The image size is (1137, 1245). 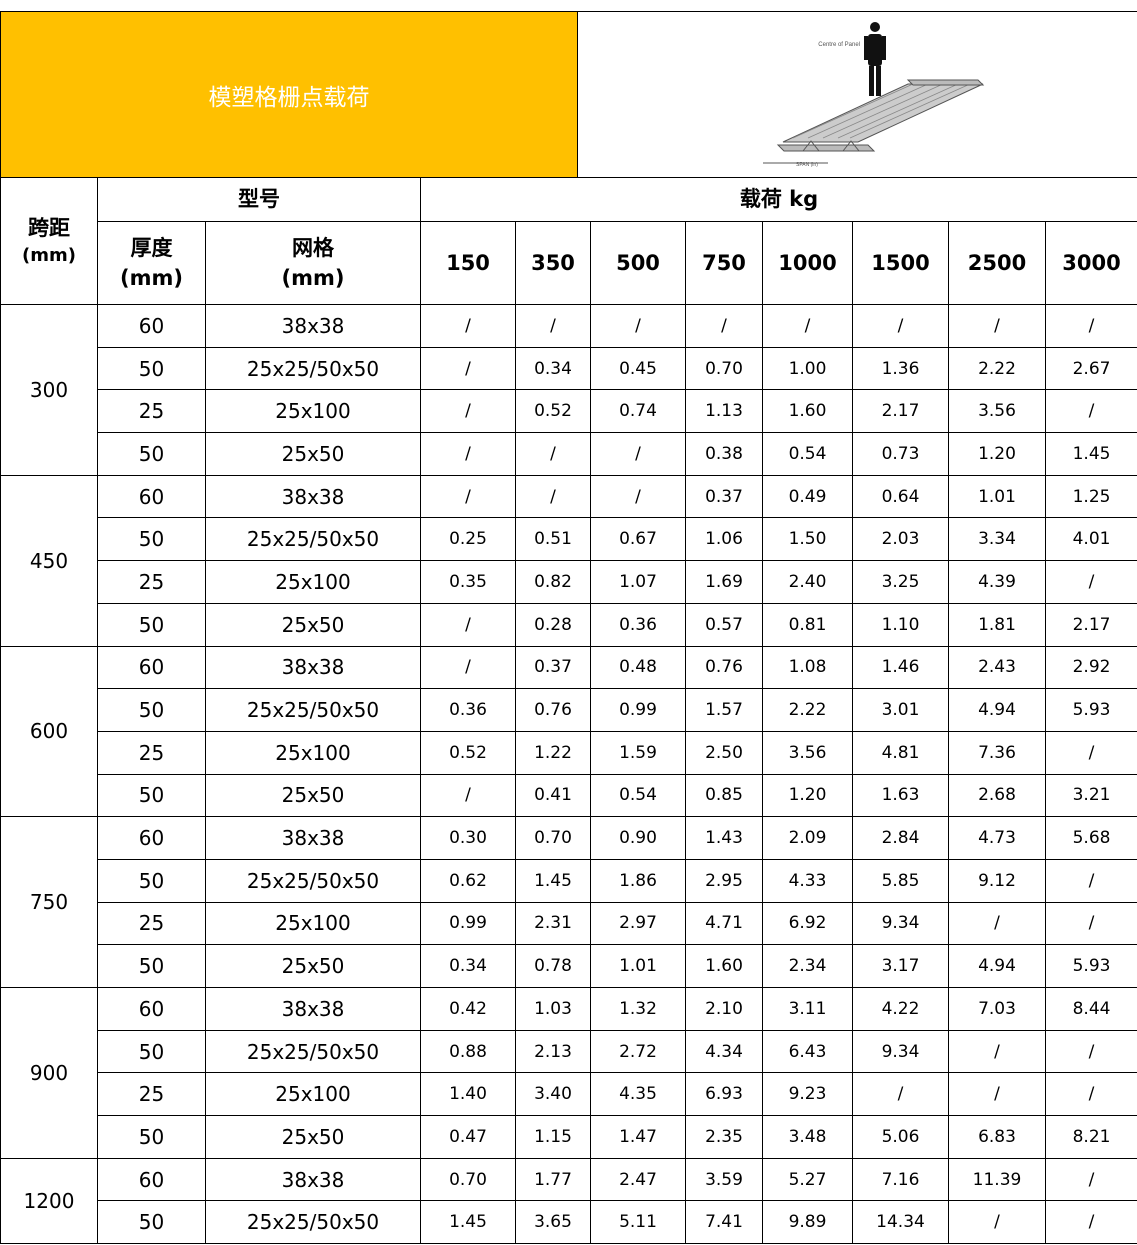 What do you see at coordinates (553, 1222) in the screenshot?
I see `load-cell: 3.65` at bounding box center [553, 1222].